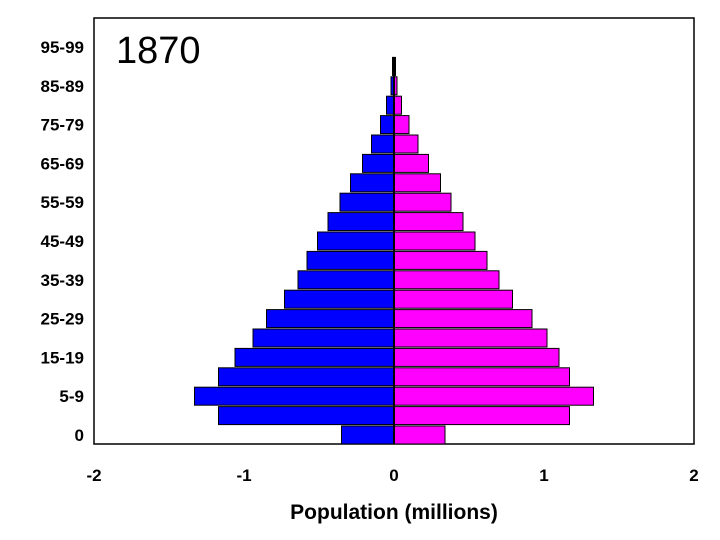 This screenshot has height=540, width=720. Describe the element at coordinates (79, 435) in the screenshot. I see `y-tick-label: 0` at that location.